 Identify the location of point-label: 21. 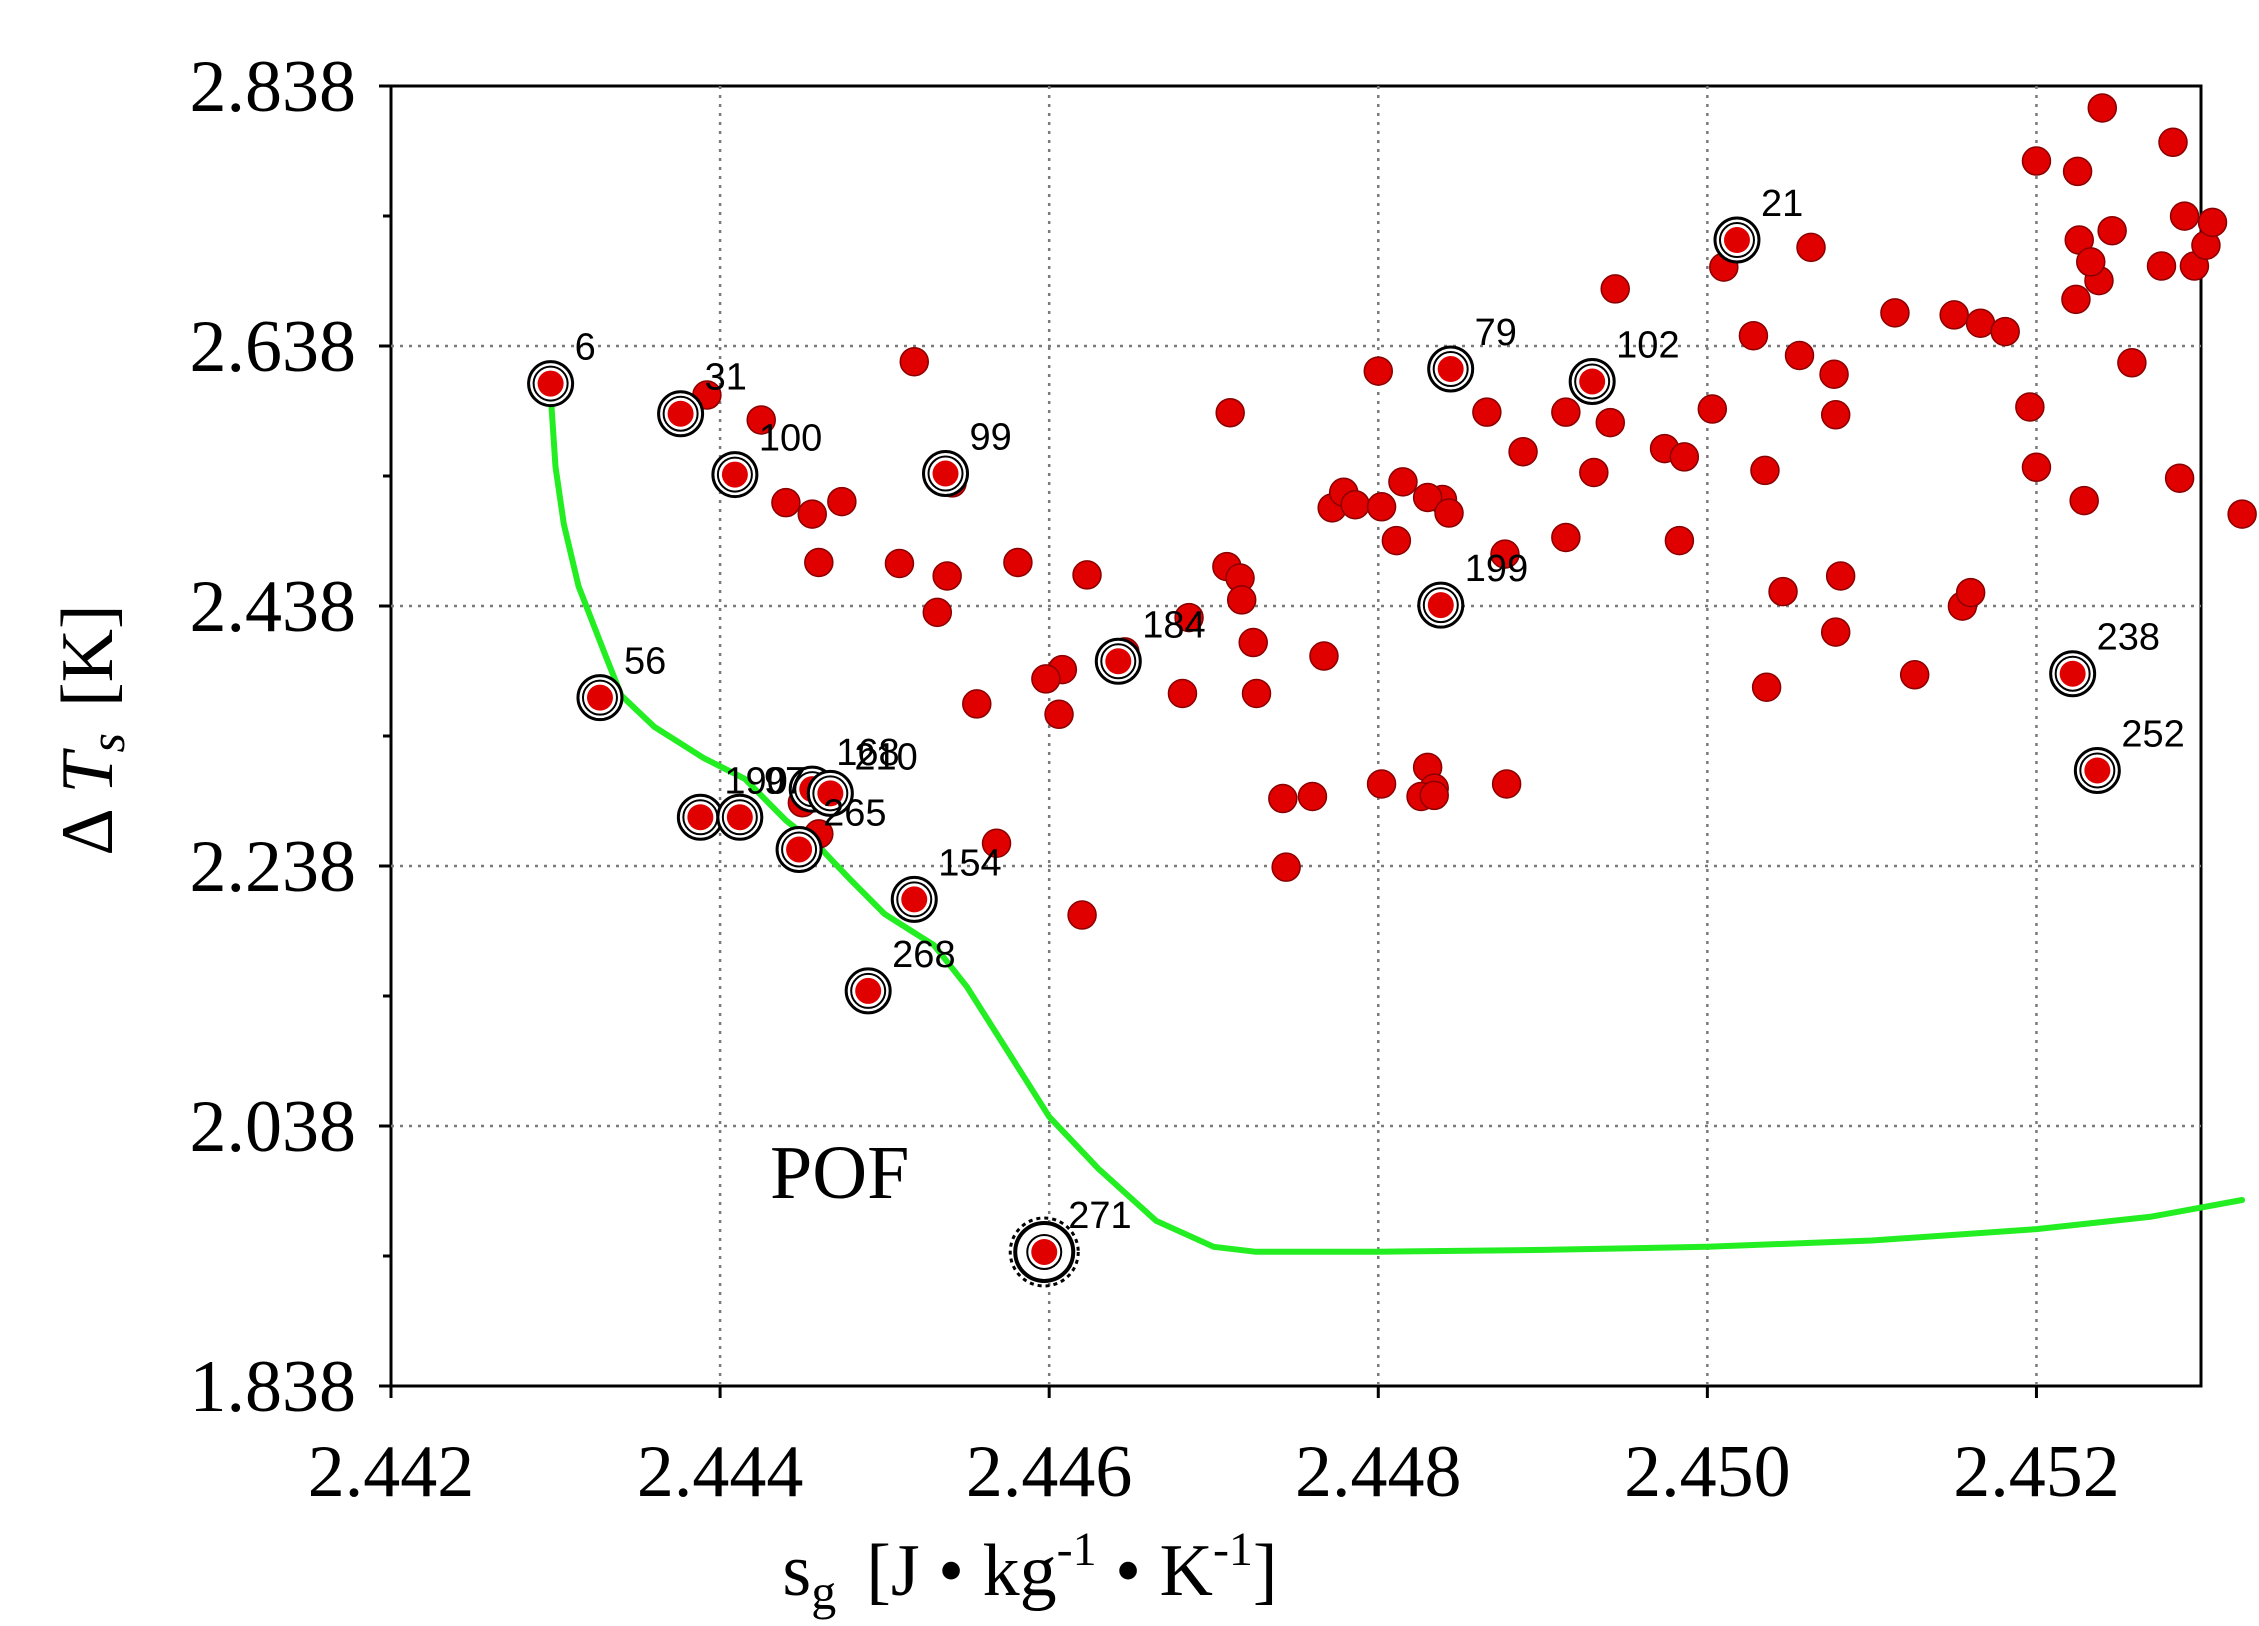
(1782, 204).